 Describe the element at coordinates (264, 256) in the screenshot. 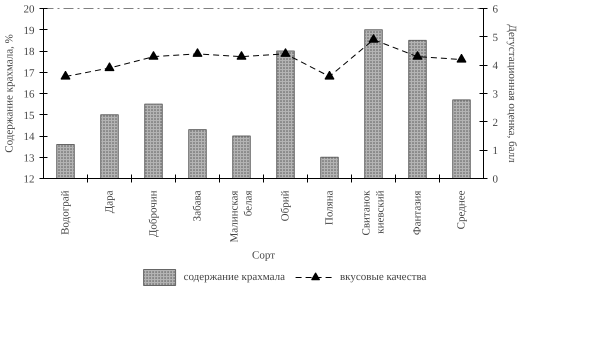

I see `x-axis-title: Сорт` at that location.